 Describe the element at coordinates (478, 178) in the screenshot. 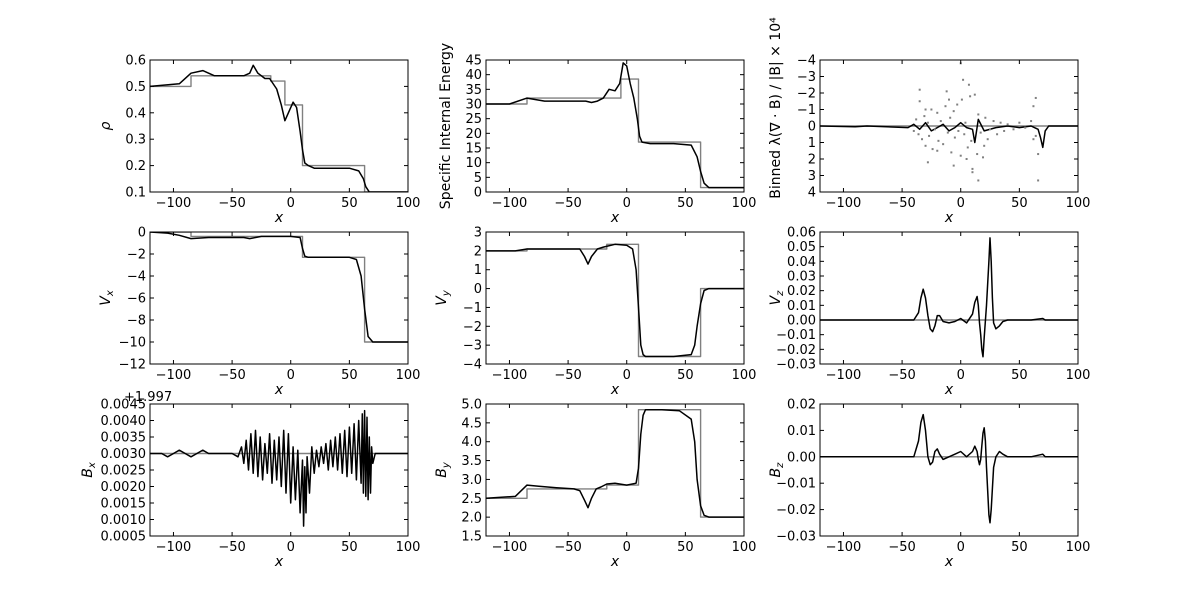

I see `y-tick-label: 5` at that location.